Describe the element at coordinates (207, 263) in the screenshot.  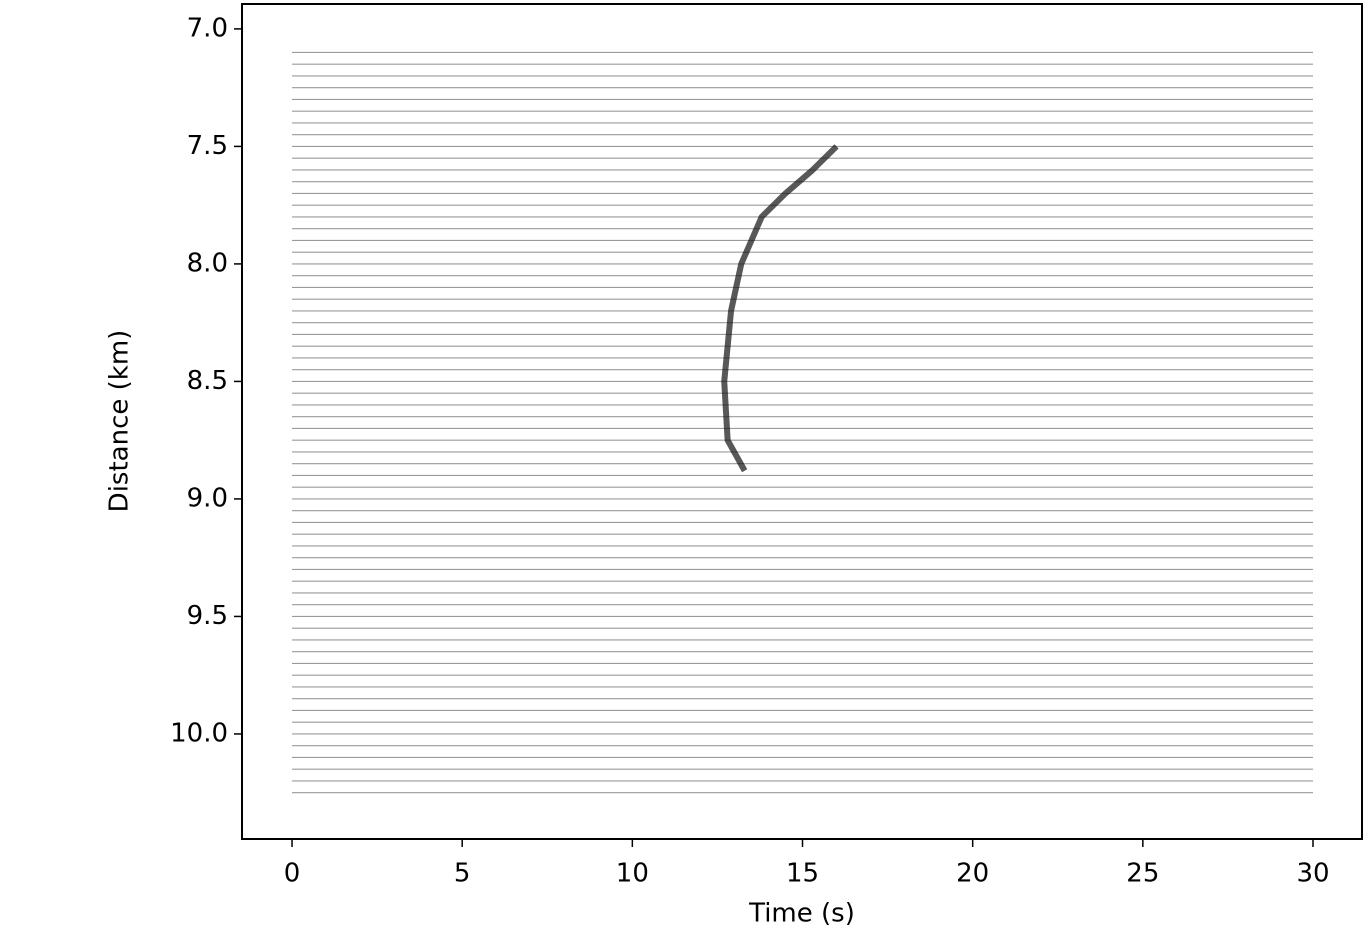
I see `y-tick-label: 8.0` at that location.